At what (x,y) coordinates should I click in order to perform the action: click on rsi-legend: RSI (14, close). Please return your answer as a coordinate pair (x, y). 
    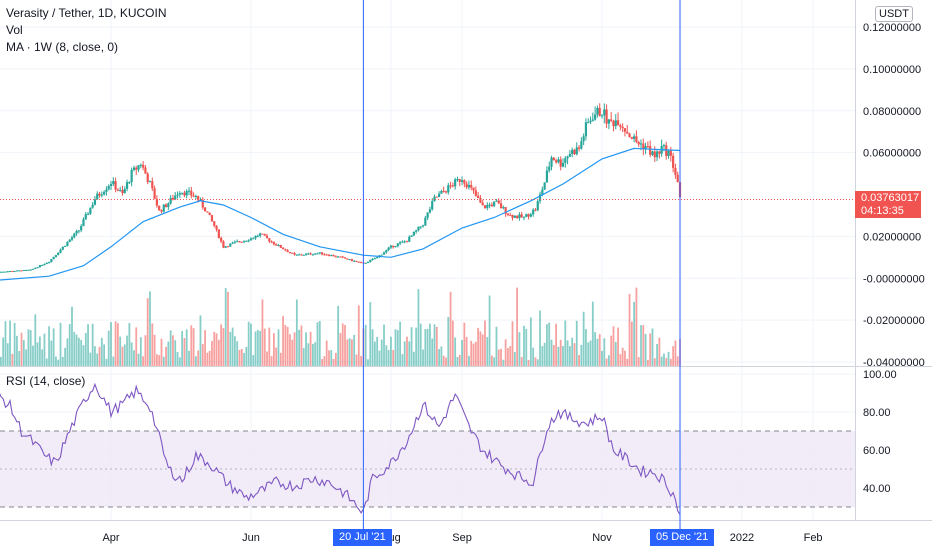
    Looking at the image, I should click on (46, 381).